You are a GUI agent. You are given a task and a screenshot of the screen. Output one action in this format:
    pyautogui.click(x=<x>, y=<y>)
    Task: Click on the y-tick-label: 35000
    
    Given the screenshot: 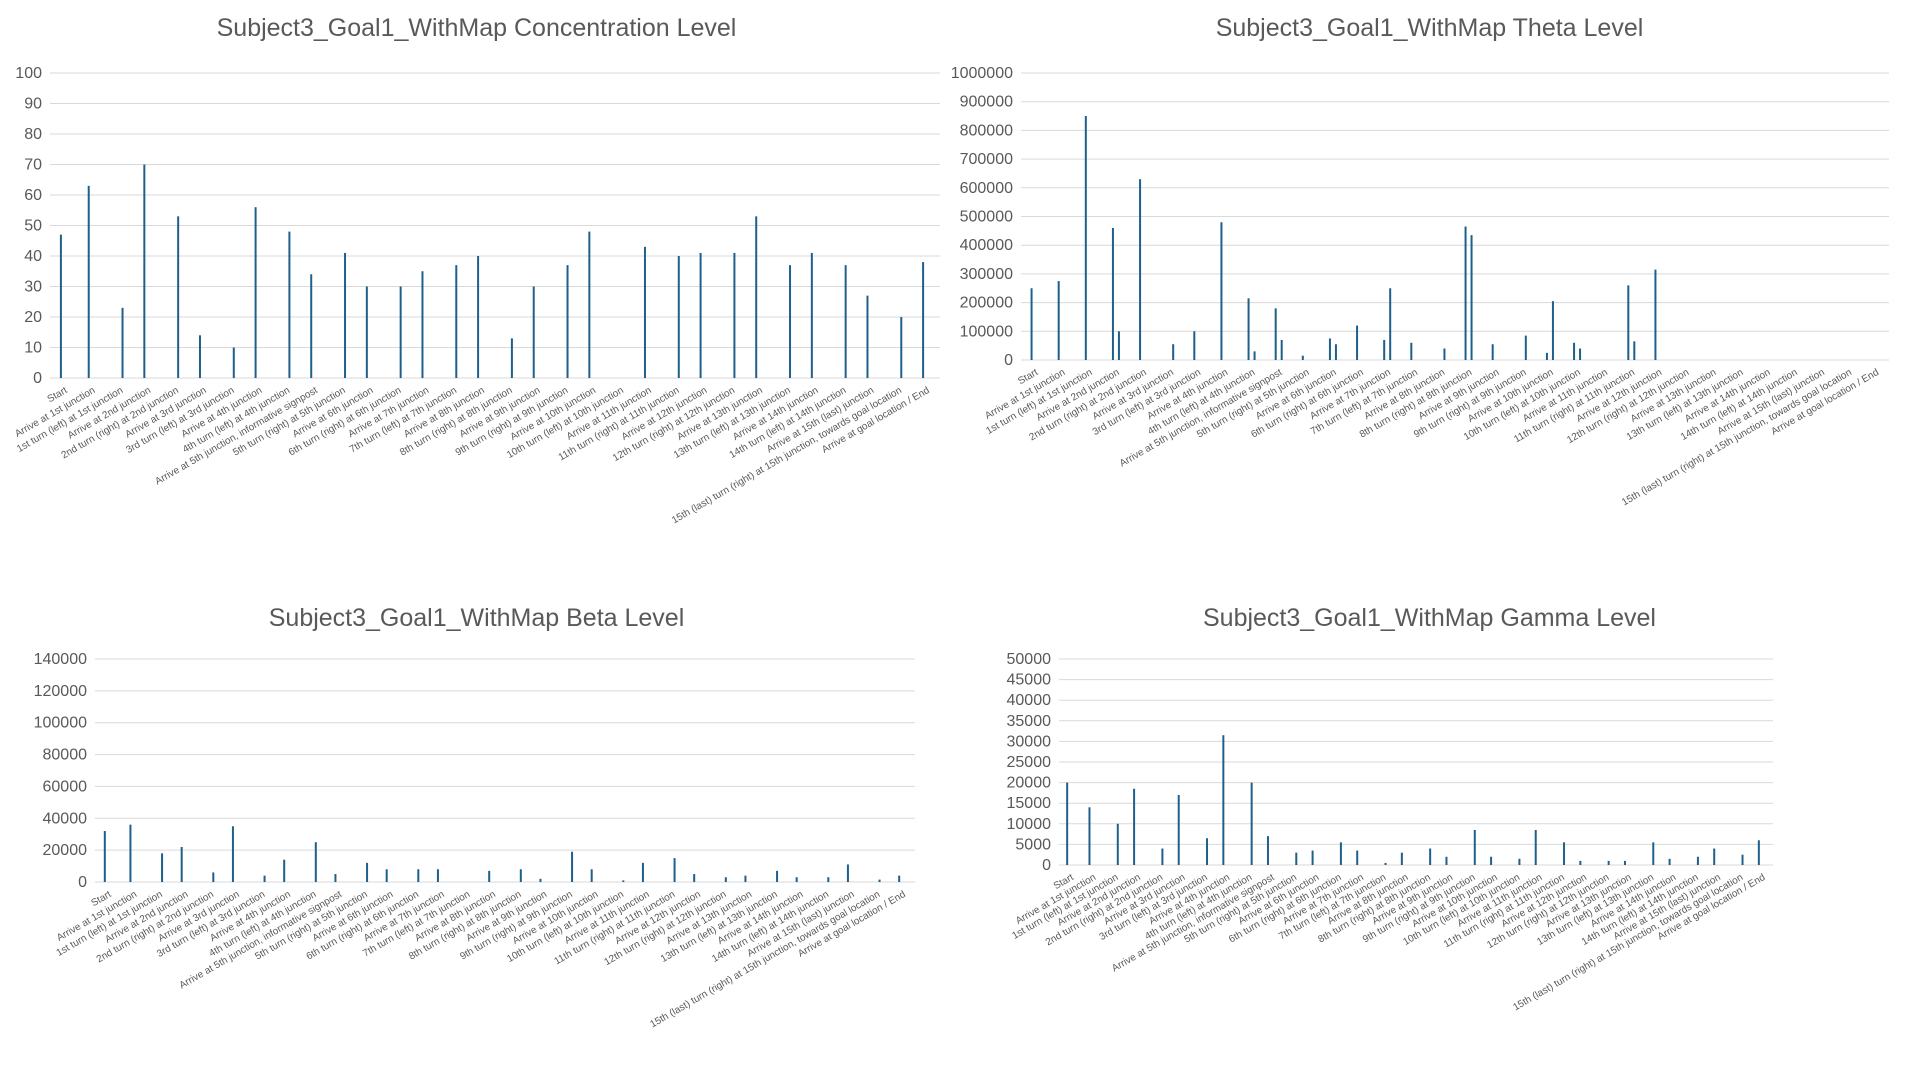 What is the action you would take?
    pyautogui.click(x=1029, y=721)
    